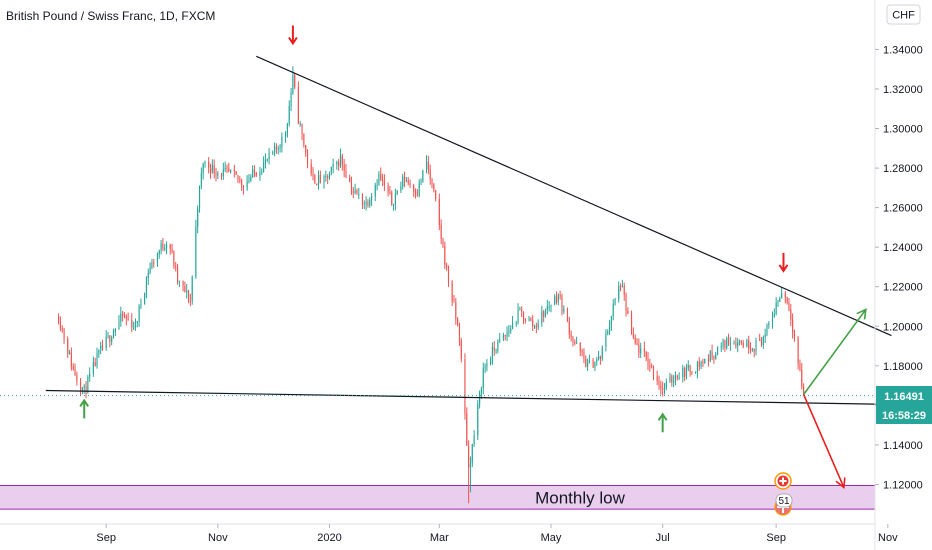 The height and width of the screenshot is (550, 932). I want to click on monthly-low-zone, so click(437, 497).